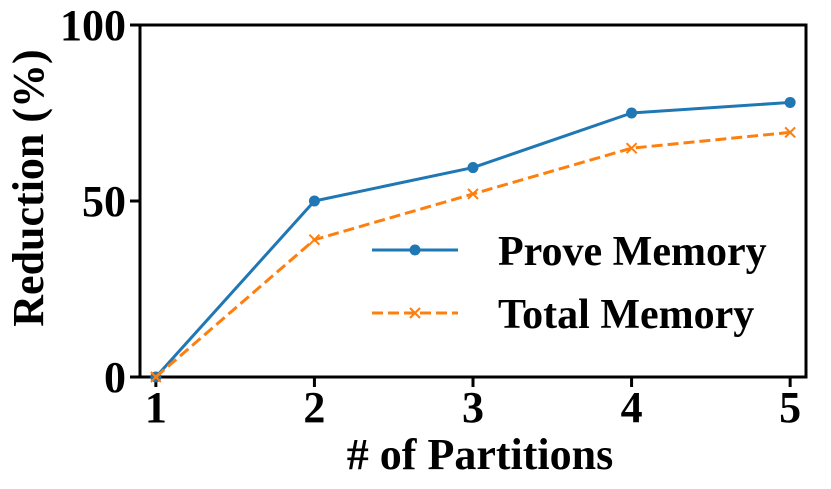 Image resolution: width=831 pixels, height=489 pixels. What do you see at coordinates (569, 283) in the screenshot?
I see `legend: Prove Memory Total Memory` at bounding box center [569, 283].